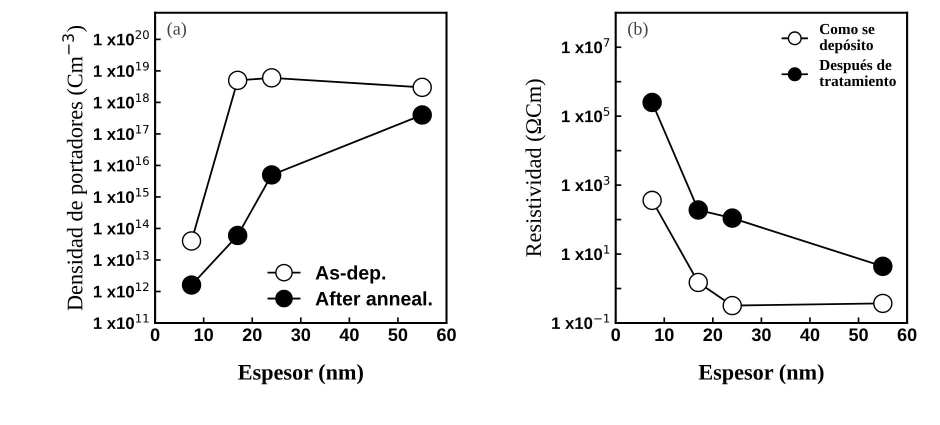 The image size is (940, 425). I want to click on legend-label: After anneal., so click(374, 298).